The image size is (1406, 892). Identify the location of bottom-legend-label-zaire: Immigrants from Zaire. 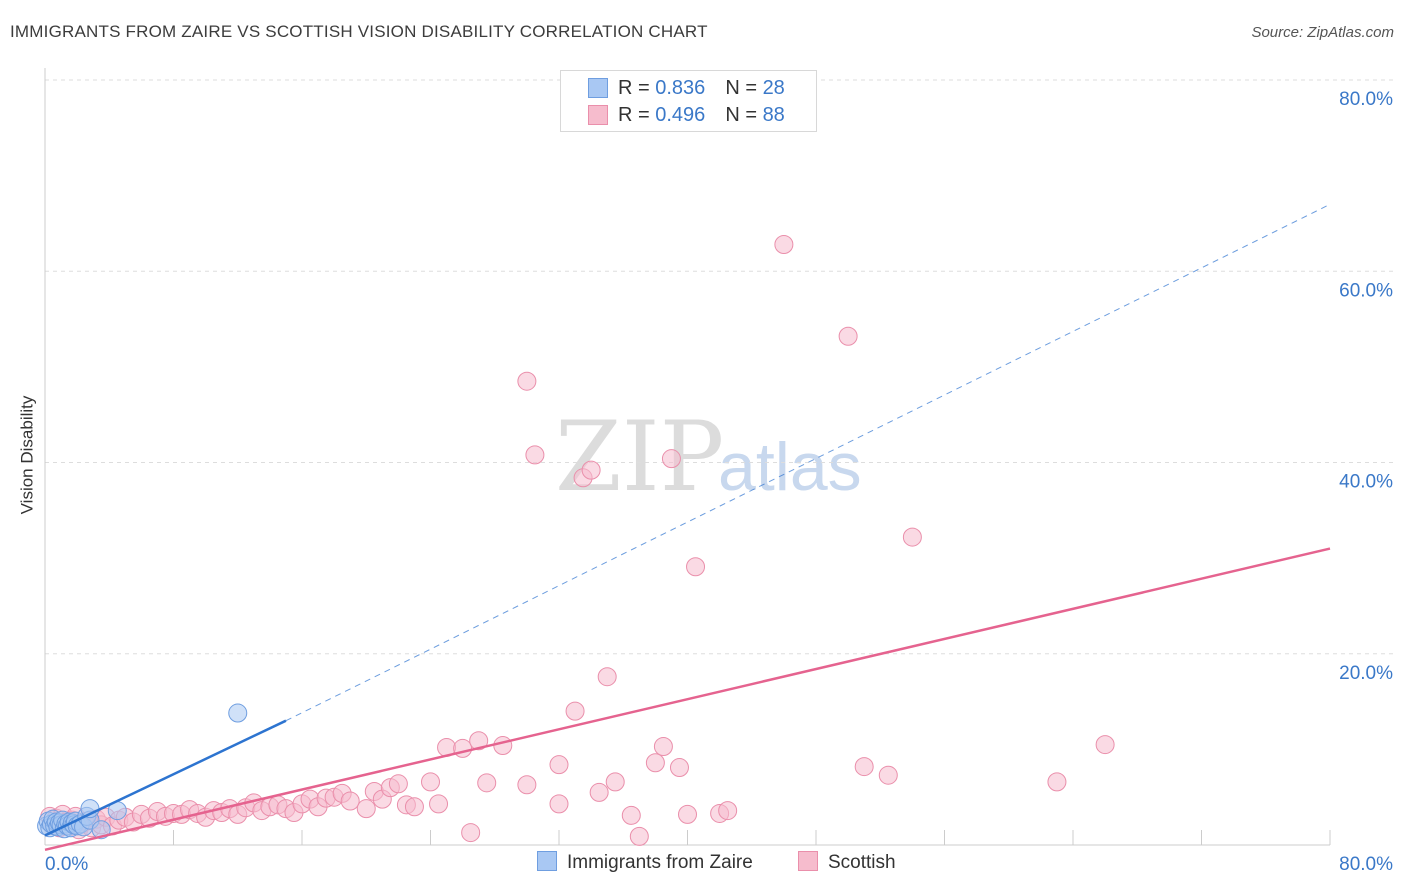
(660, 862).